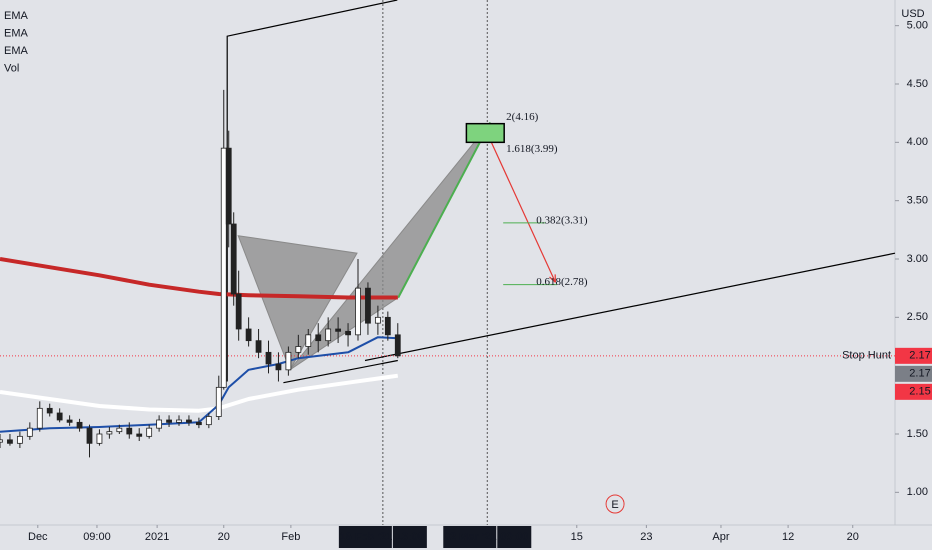  I want to click on target-label: 1.618(3.99), so click(532, 149).